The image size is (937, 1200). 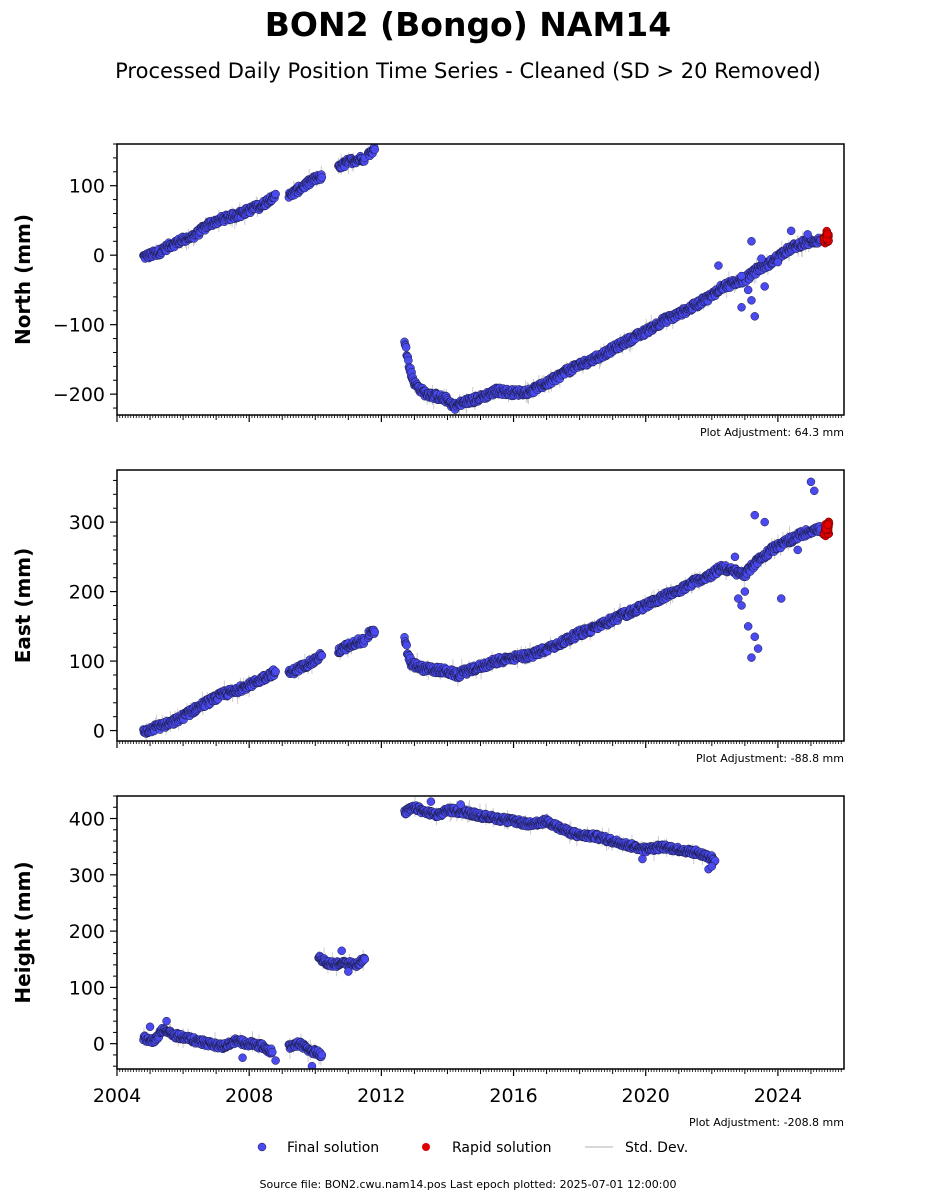 I want to click on y-tick-label: 400, so click(x=87, y=820).